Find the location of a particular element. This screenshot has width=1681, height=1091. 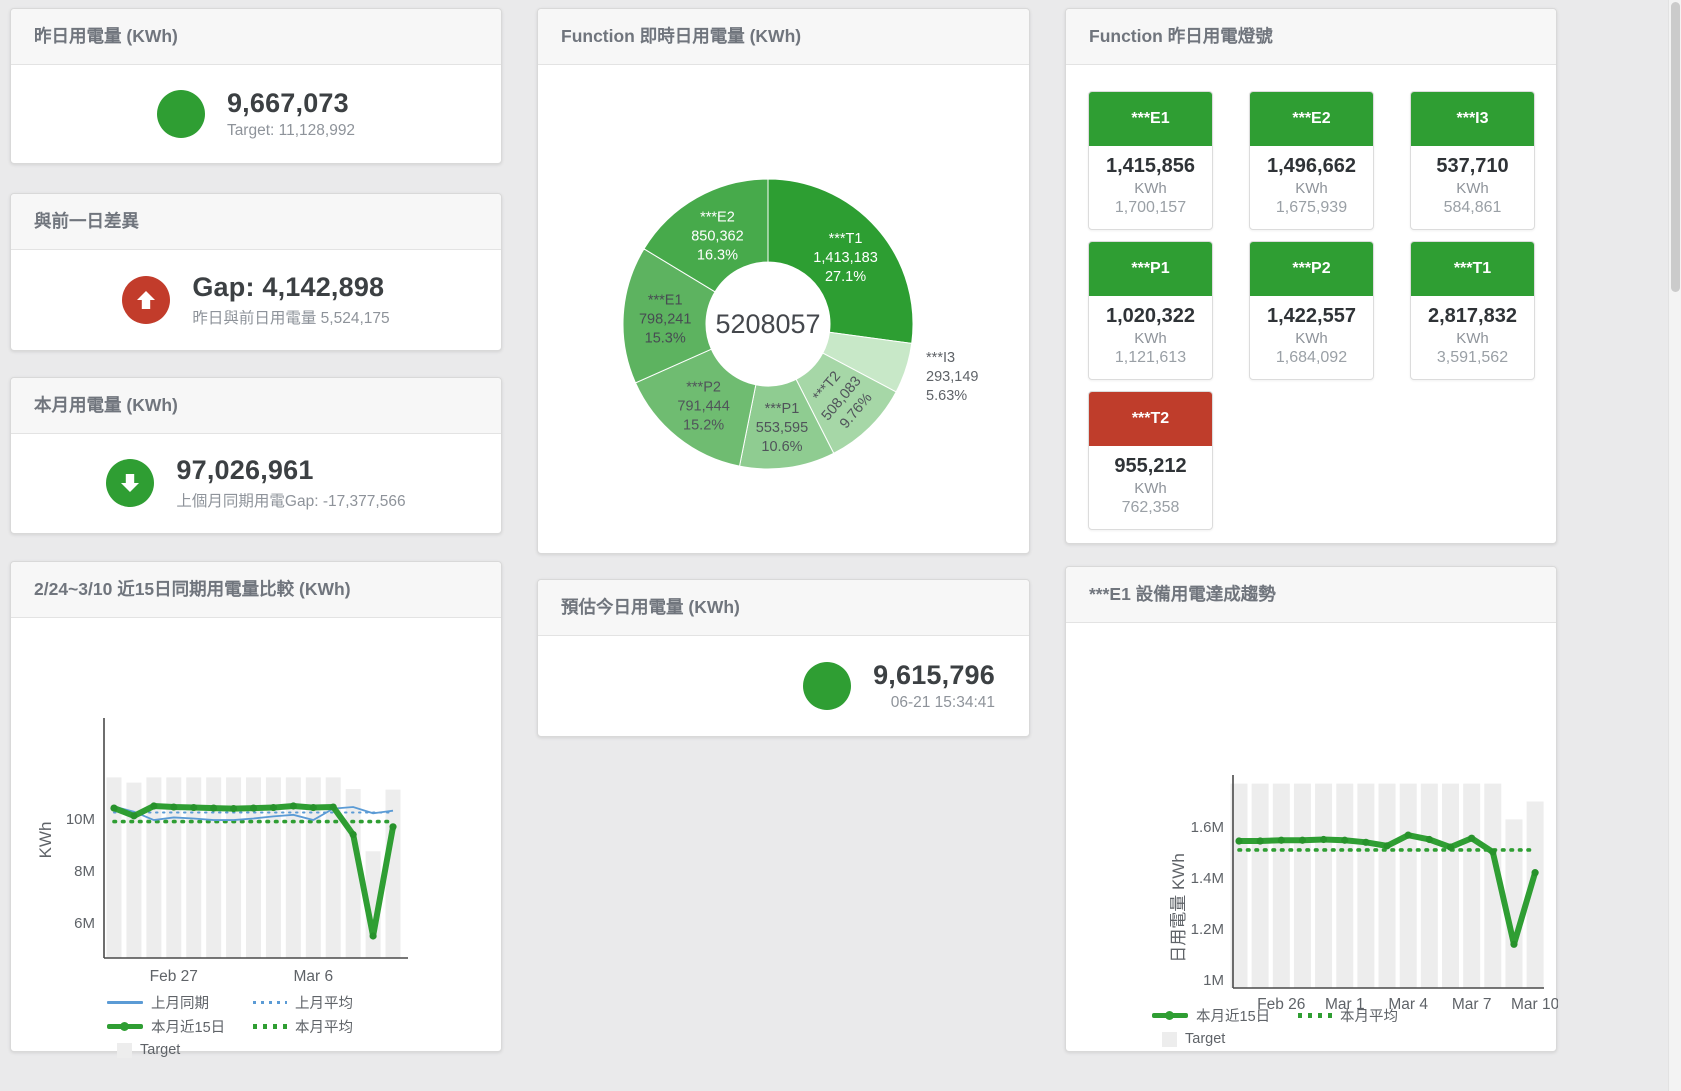

card-lights-title: Function 昨日用電燈號 is located at coordinates (1311, 37).